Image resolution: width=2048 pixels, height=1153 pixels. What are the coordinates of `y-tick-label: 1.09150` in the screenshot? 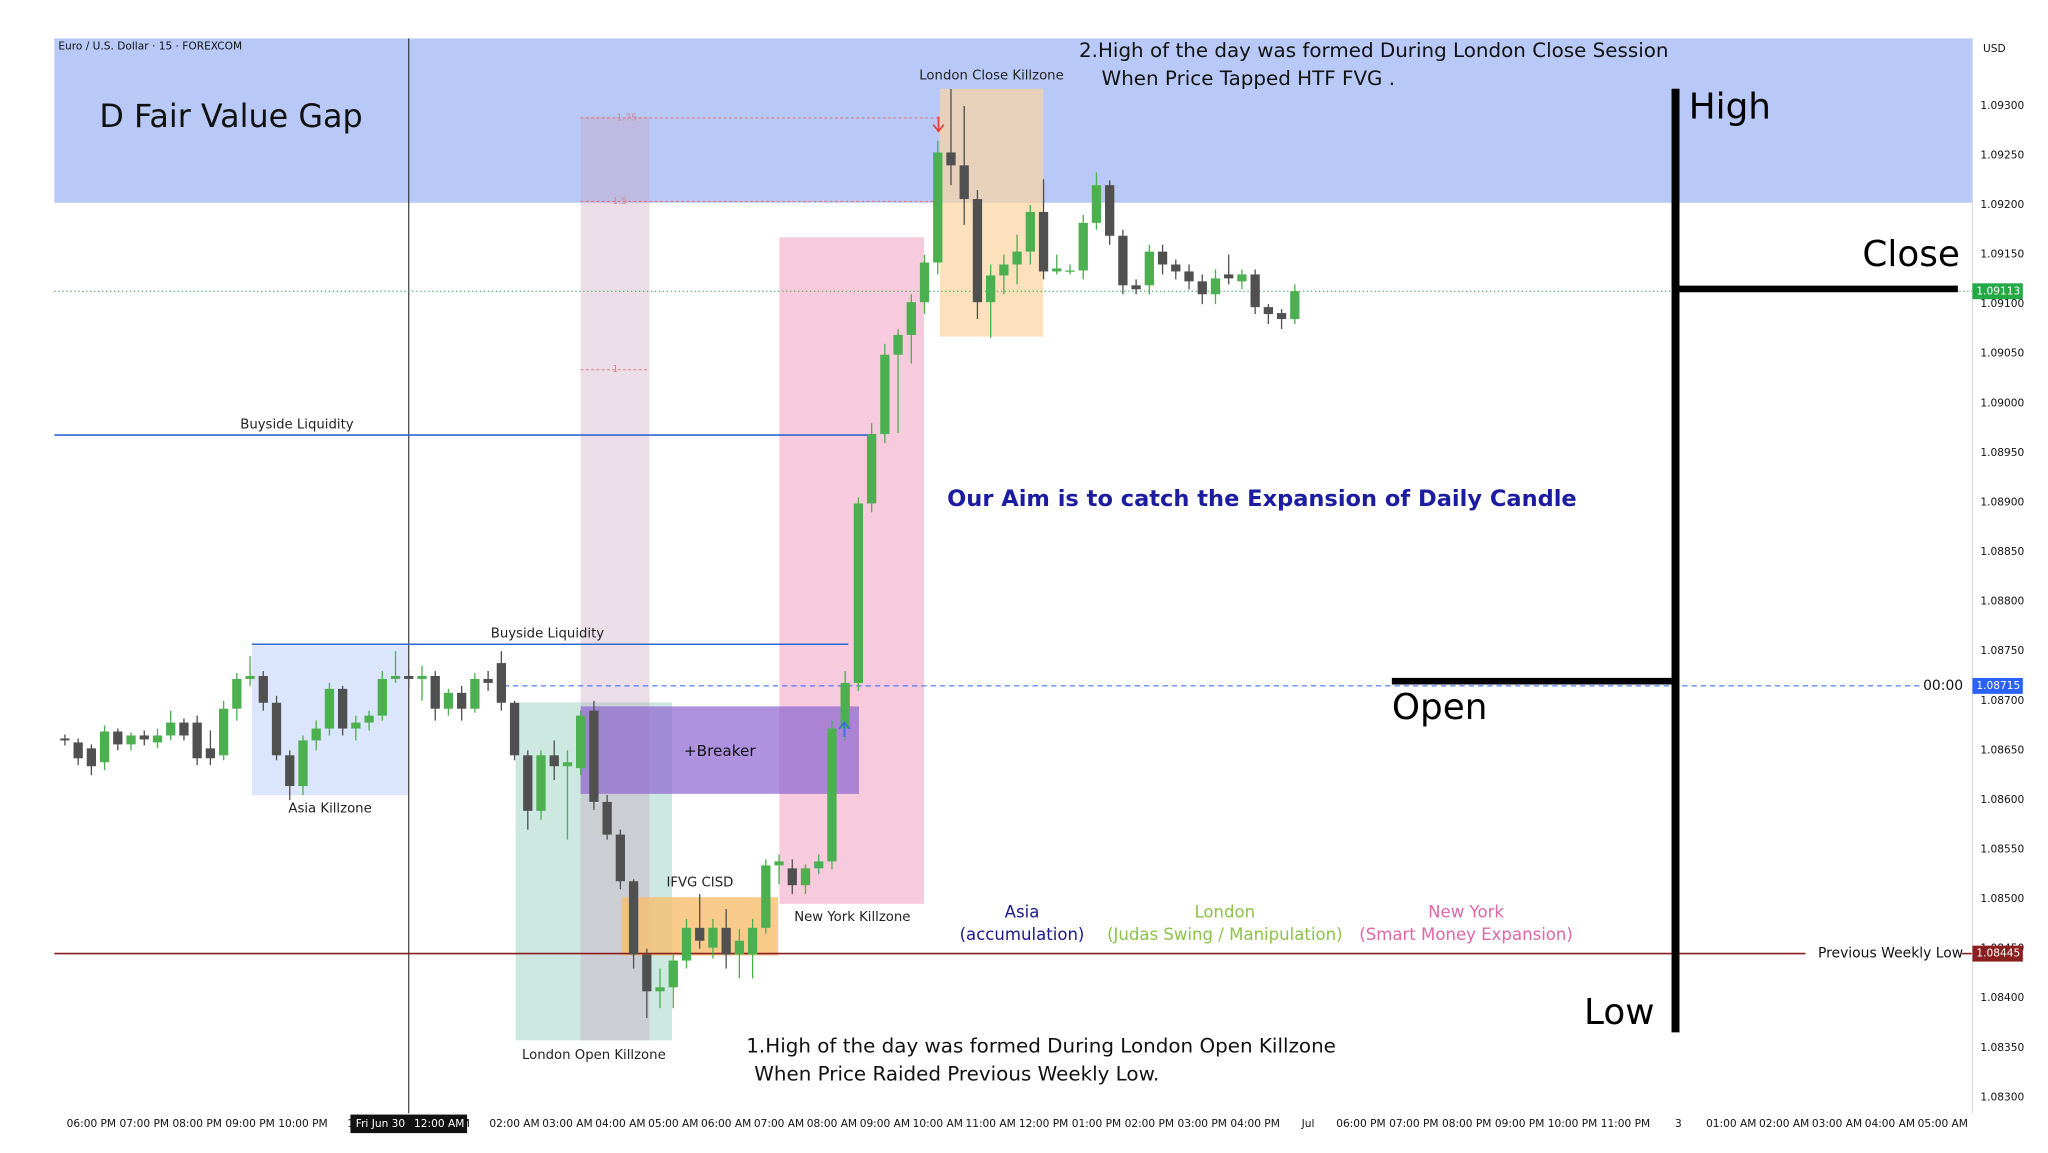 It's located at (2002, 255).